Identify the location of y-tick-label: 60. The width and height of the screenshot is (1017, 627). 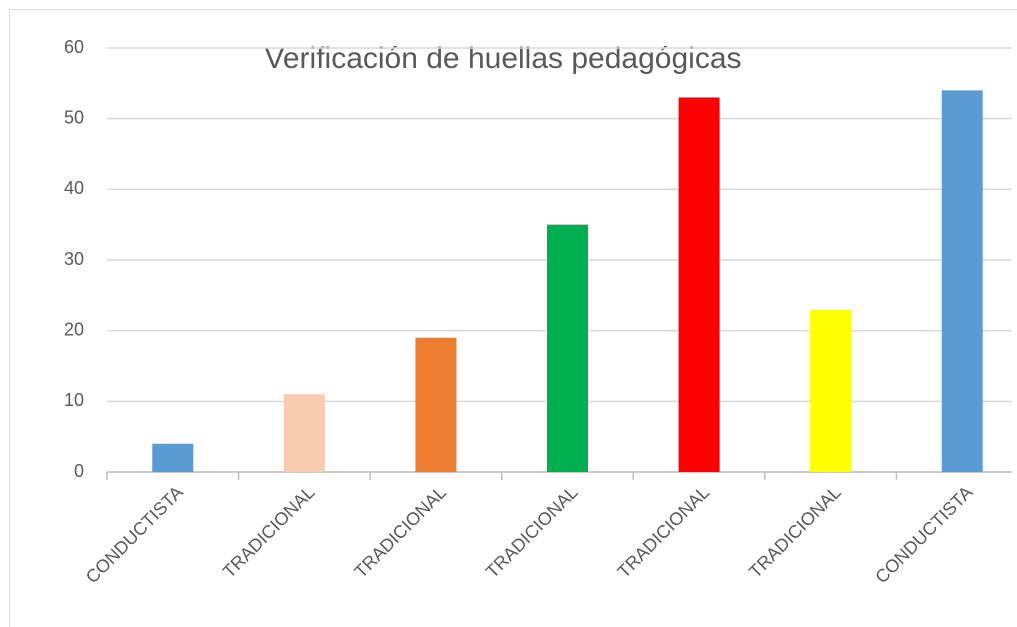
(74, 47).